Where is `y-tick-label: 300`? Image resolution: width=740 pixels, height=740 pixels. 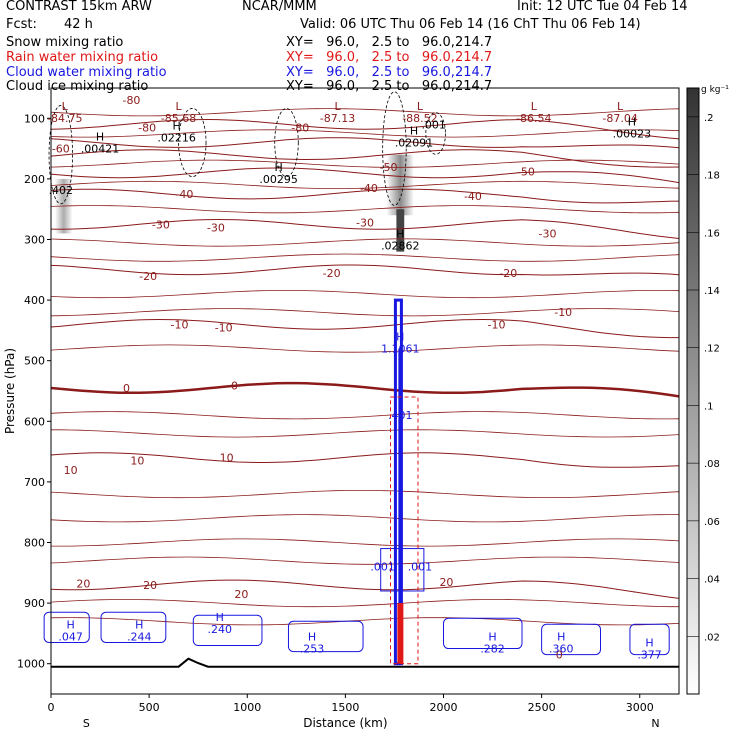
y-tick-label: 300 is located at coordinates (34, 240).